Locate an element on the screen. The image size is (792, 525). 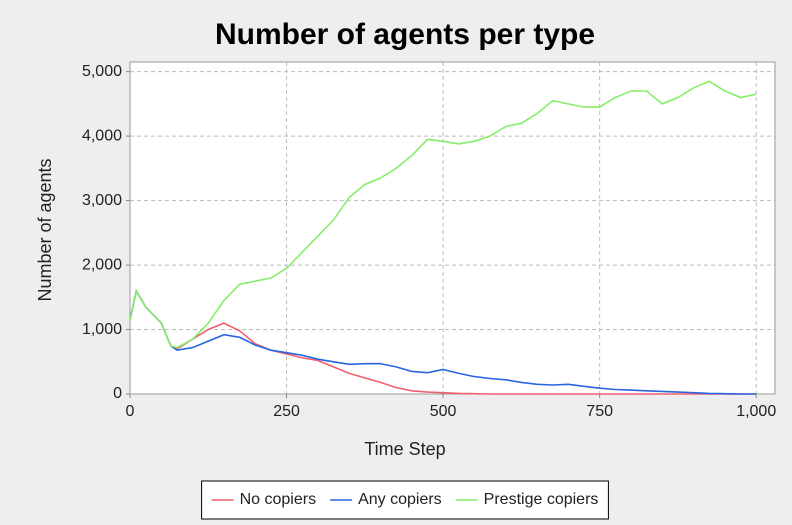
x-tick-label: 500 is located at coordinates (443, 411).